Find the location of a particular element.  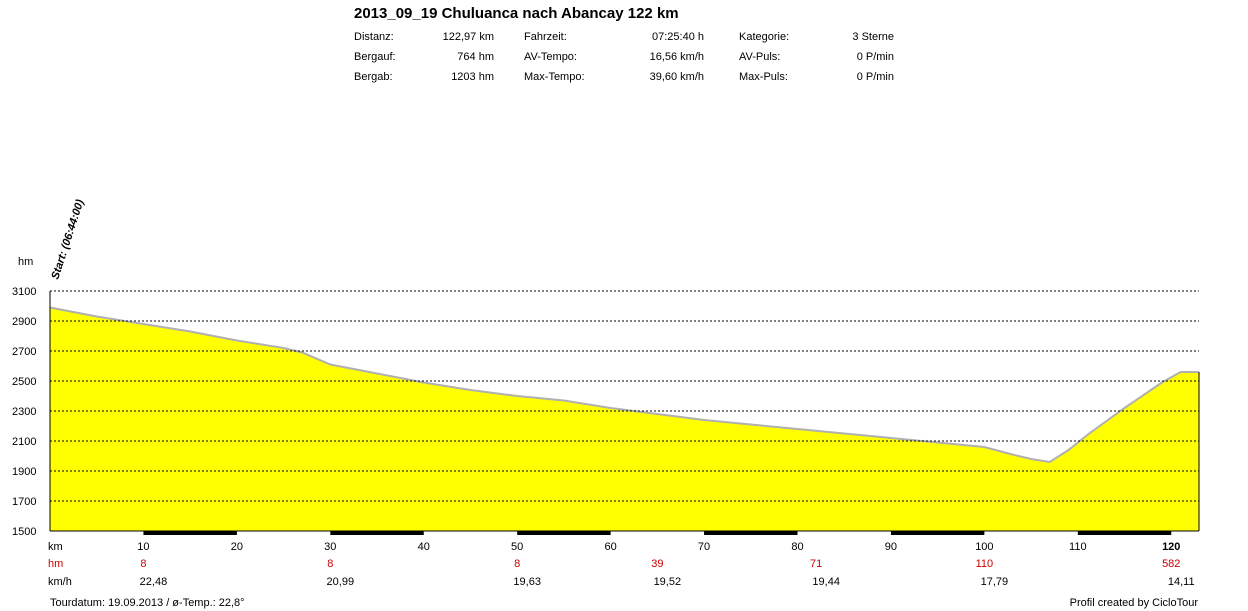

stat-label-av-tempo: AV-Tempo: is located at coordinates (550, 57).